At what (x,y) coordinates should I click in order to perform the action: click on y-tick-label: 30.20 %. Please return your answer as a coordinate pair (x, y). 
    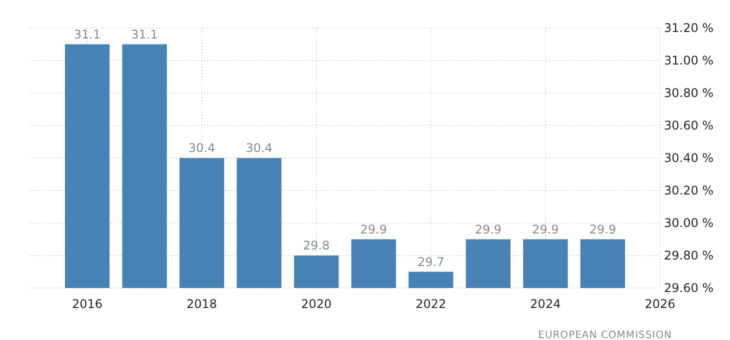
    Looking at the image, I should click on (689, 191).